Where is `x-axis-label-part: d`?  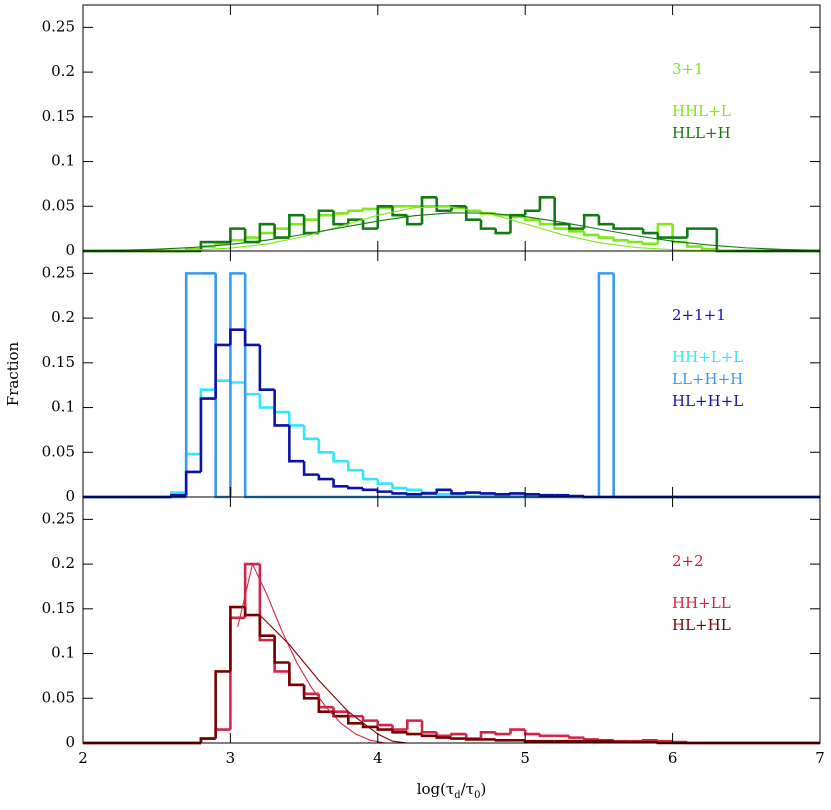 x-axis-label-part: d is located at coordinates (457, 795).